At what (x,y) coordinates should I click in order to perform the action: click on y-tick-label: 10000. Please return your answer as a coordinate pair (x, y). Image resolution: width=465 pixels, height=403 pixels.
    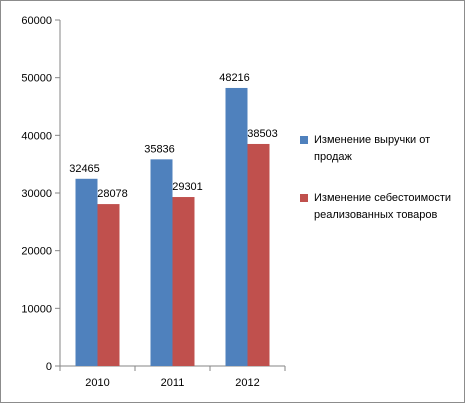
    Looking at the image, I should click on (36, 309).